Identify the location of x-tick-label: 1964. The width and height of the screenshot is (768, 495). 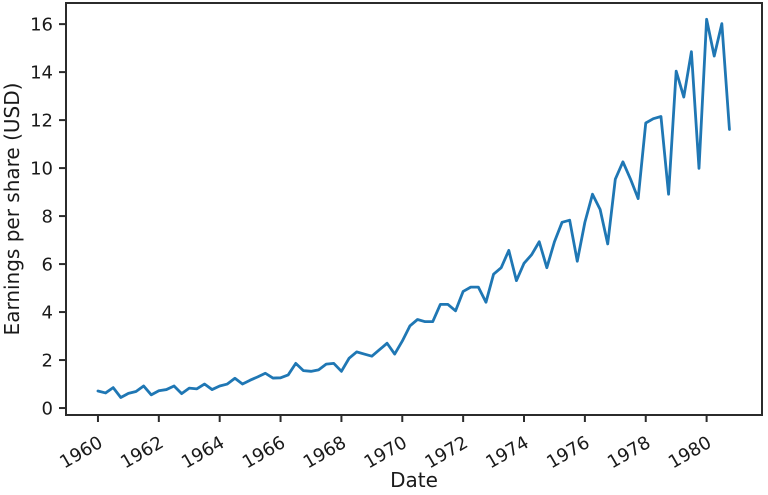
(203, 452).